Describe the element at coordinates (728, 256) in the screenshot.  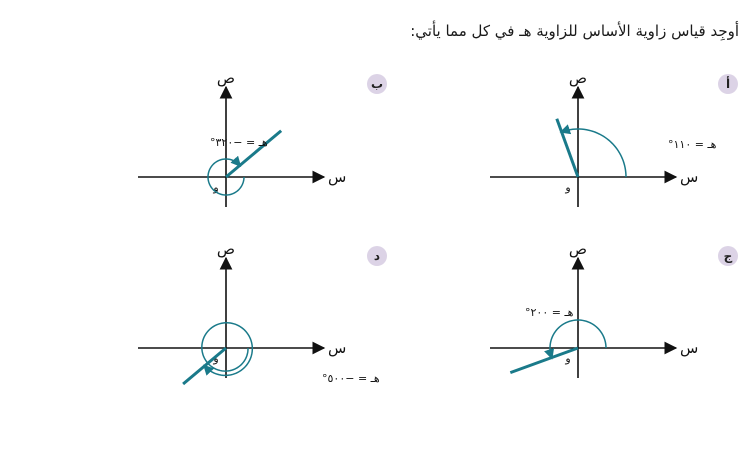
I see `badge-c: ج` at that location.